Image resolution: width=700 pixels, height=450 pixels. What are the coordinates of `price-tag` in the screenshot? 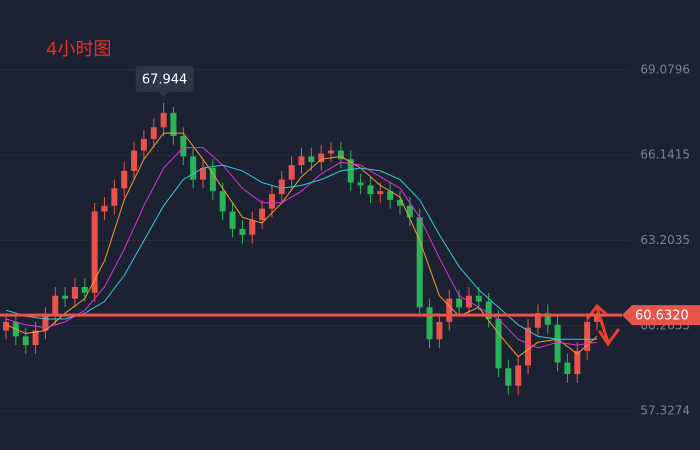 It's located at (661, 315).